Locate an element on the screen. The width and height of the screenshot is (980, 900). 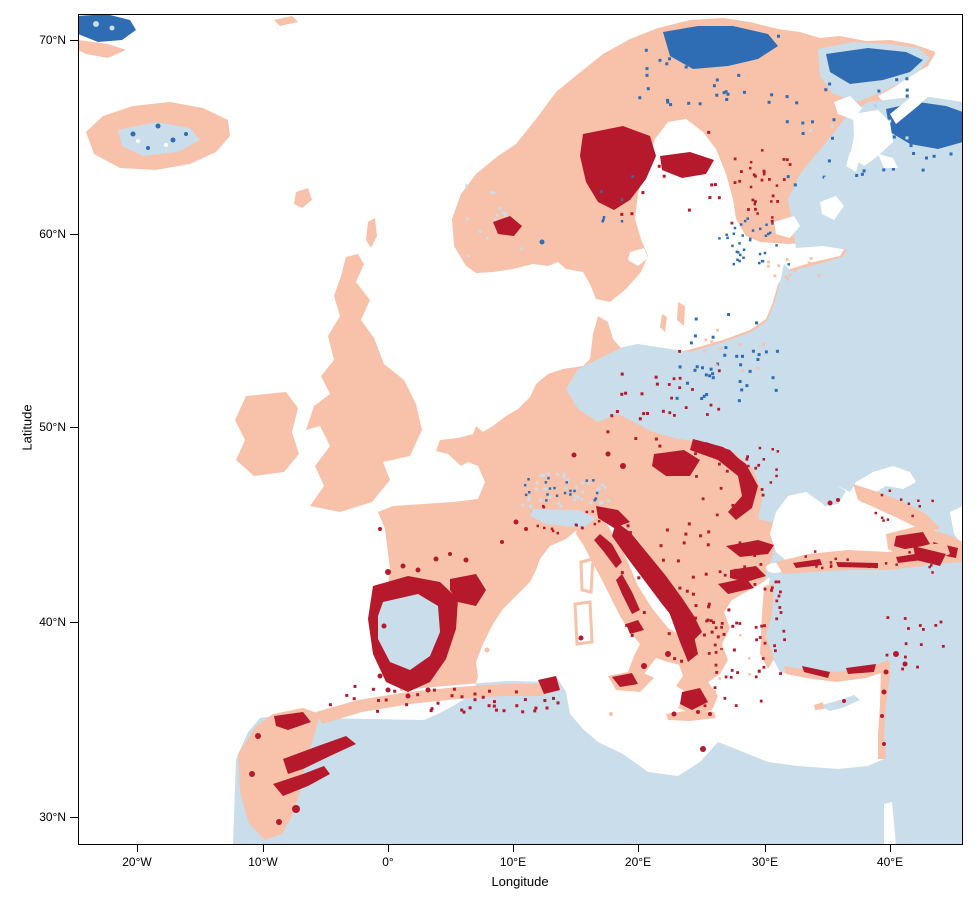
x-tick-label: 20°E is located at coordinates (638, 862).